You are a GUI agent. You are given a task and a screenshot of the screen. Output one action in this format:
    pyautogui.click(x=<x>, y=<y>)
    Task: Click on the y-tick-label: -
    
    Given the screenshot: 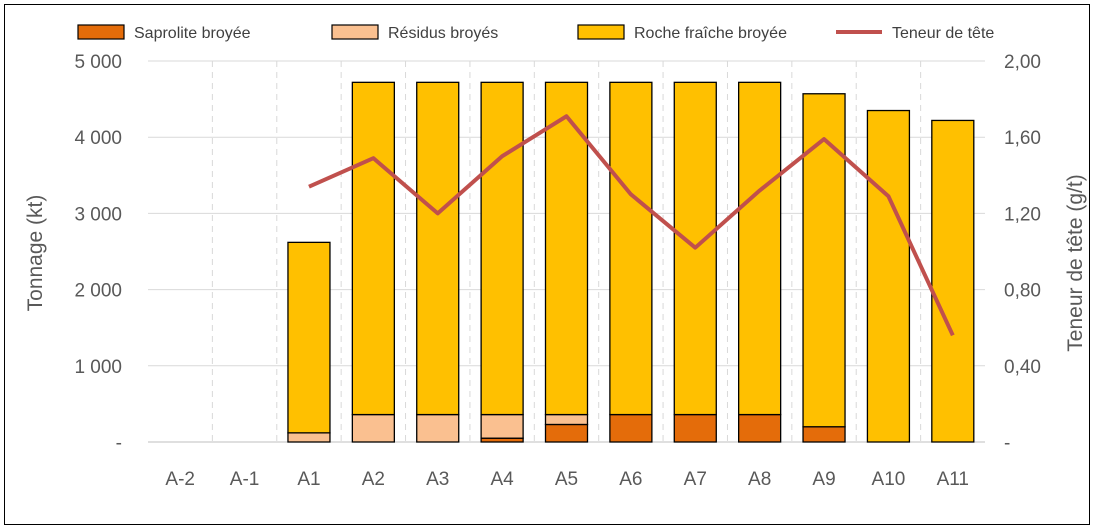 What is the action you would take?
    pyautogui.click(x=119, y=443)
    